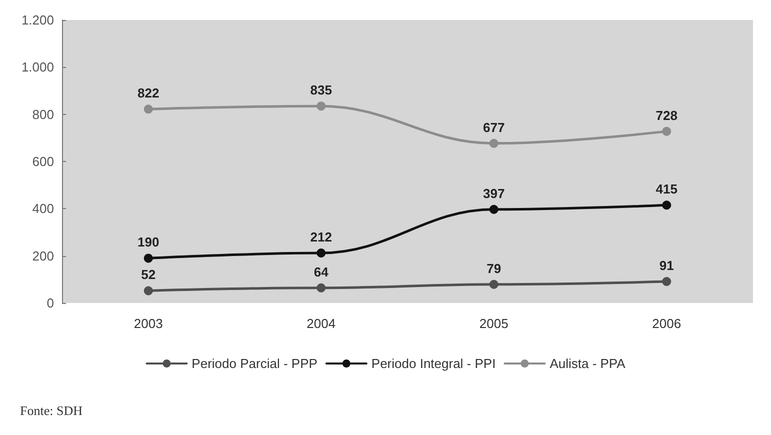 This screenshot has width=771, height=435. I want to click on data-label: 397, so click(494, 193).